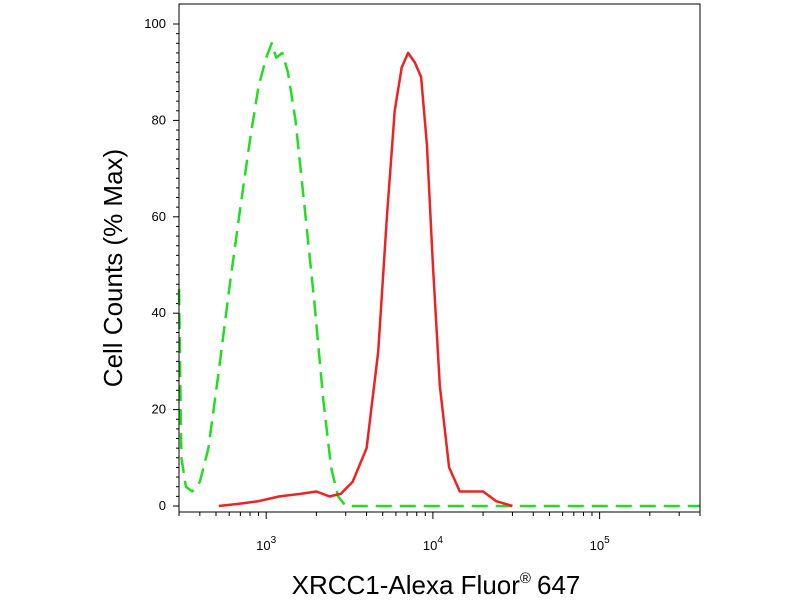 The height and width of the screenshot is (600, 800). What do you see at coordinates (162, 505) in the screenshot?
I see `y-tick-label: 0` at bounding box center [162, 505].